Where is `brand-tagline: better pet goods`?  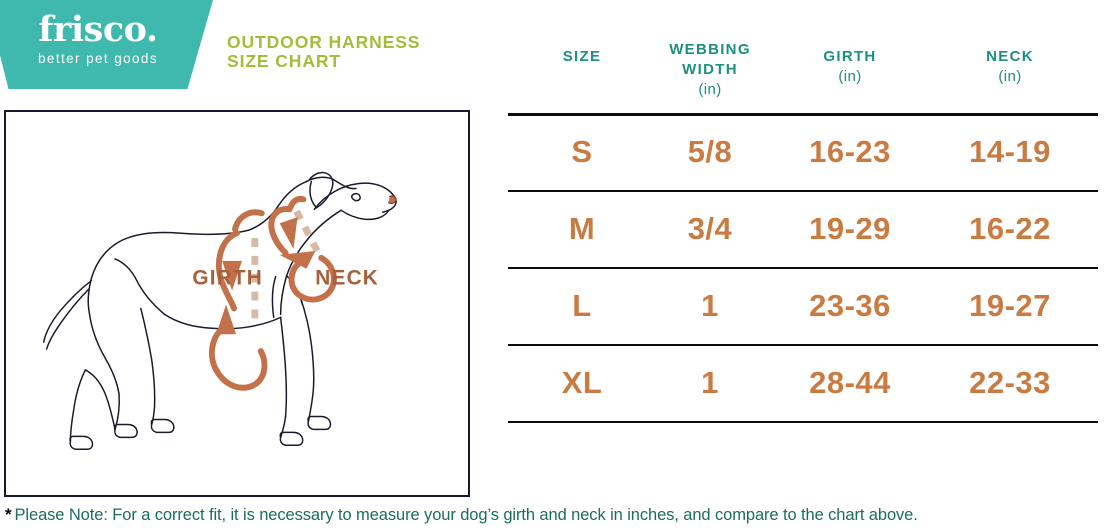 brand-tagline: better pet goods is located at coordinates (98, 58).